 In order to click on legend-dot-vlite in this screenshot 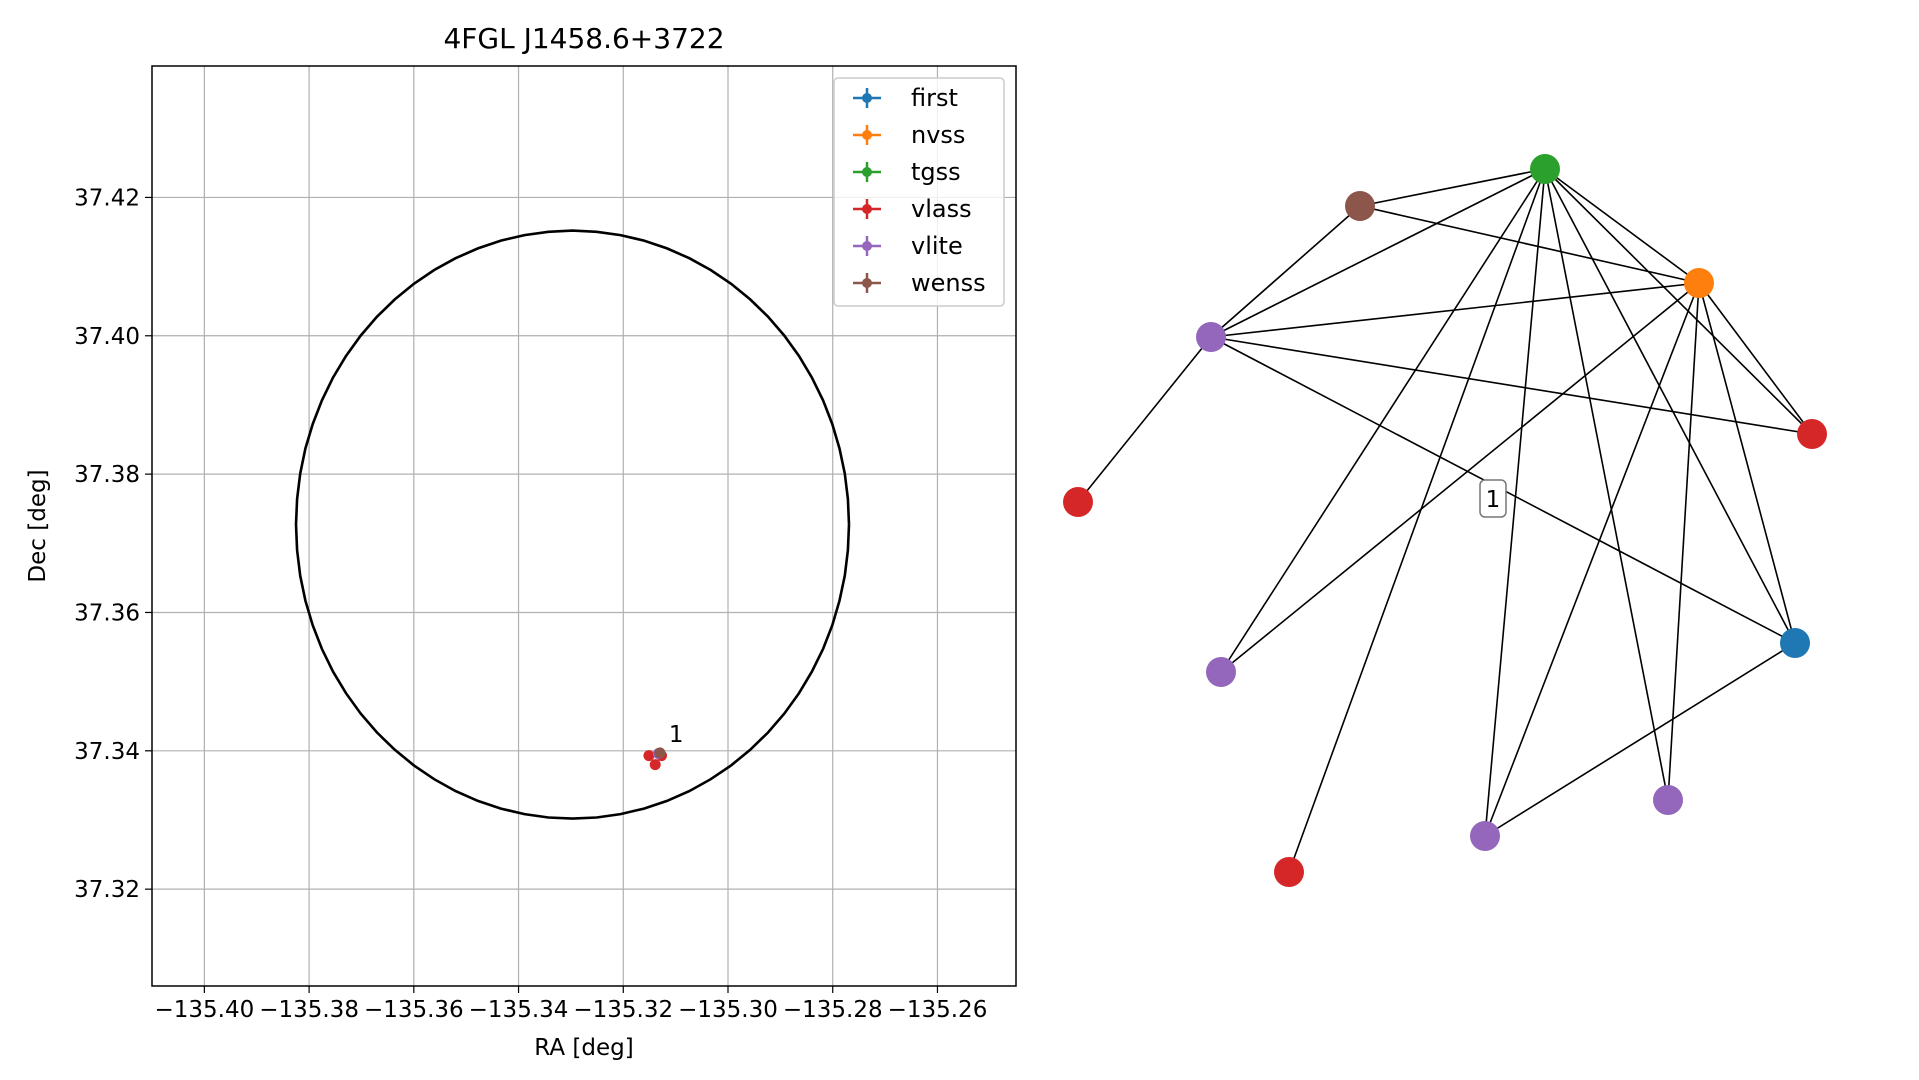, I will do `click(867, 246)`.